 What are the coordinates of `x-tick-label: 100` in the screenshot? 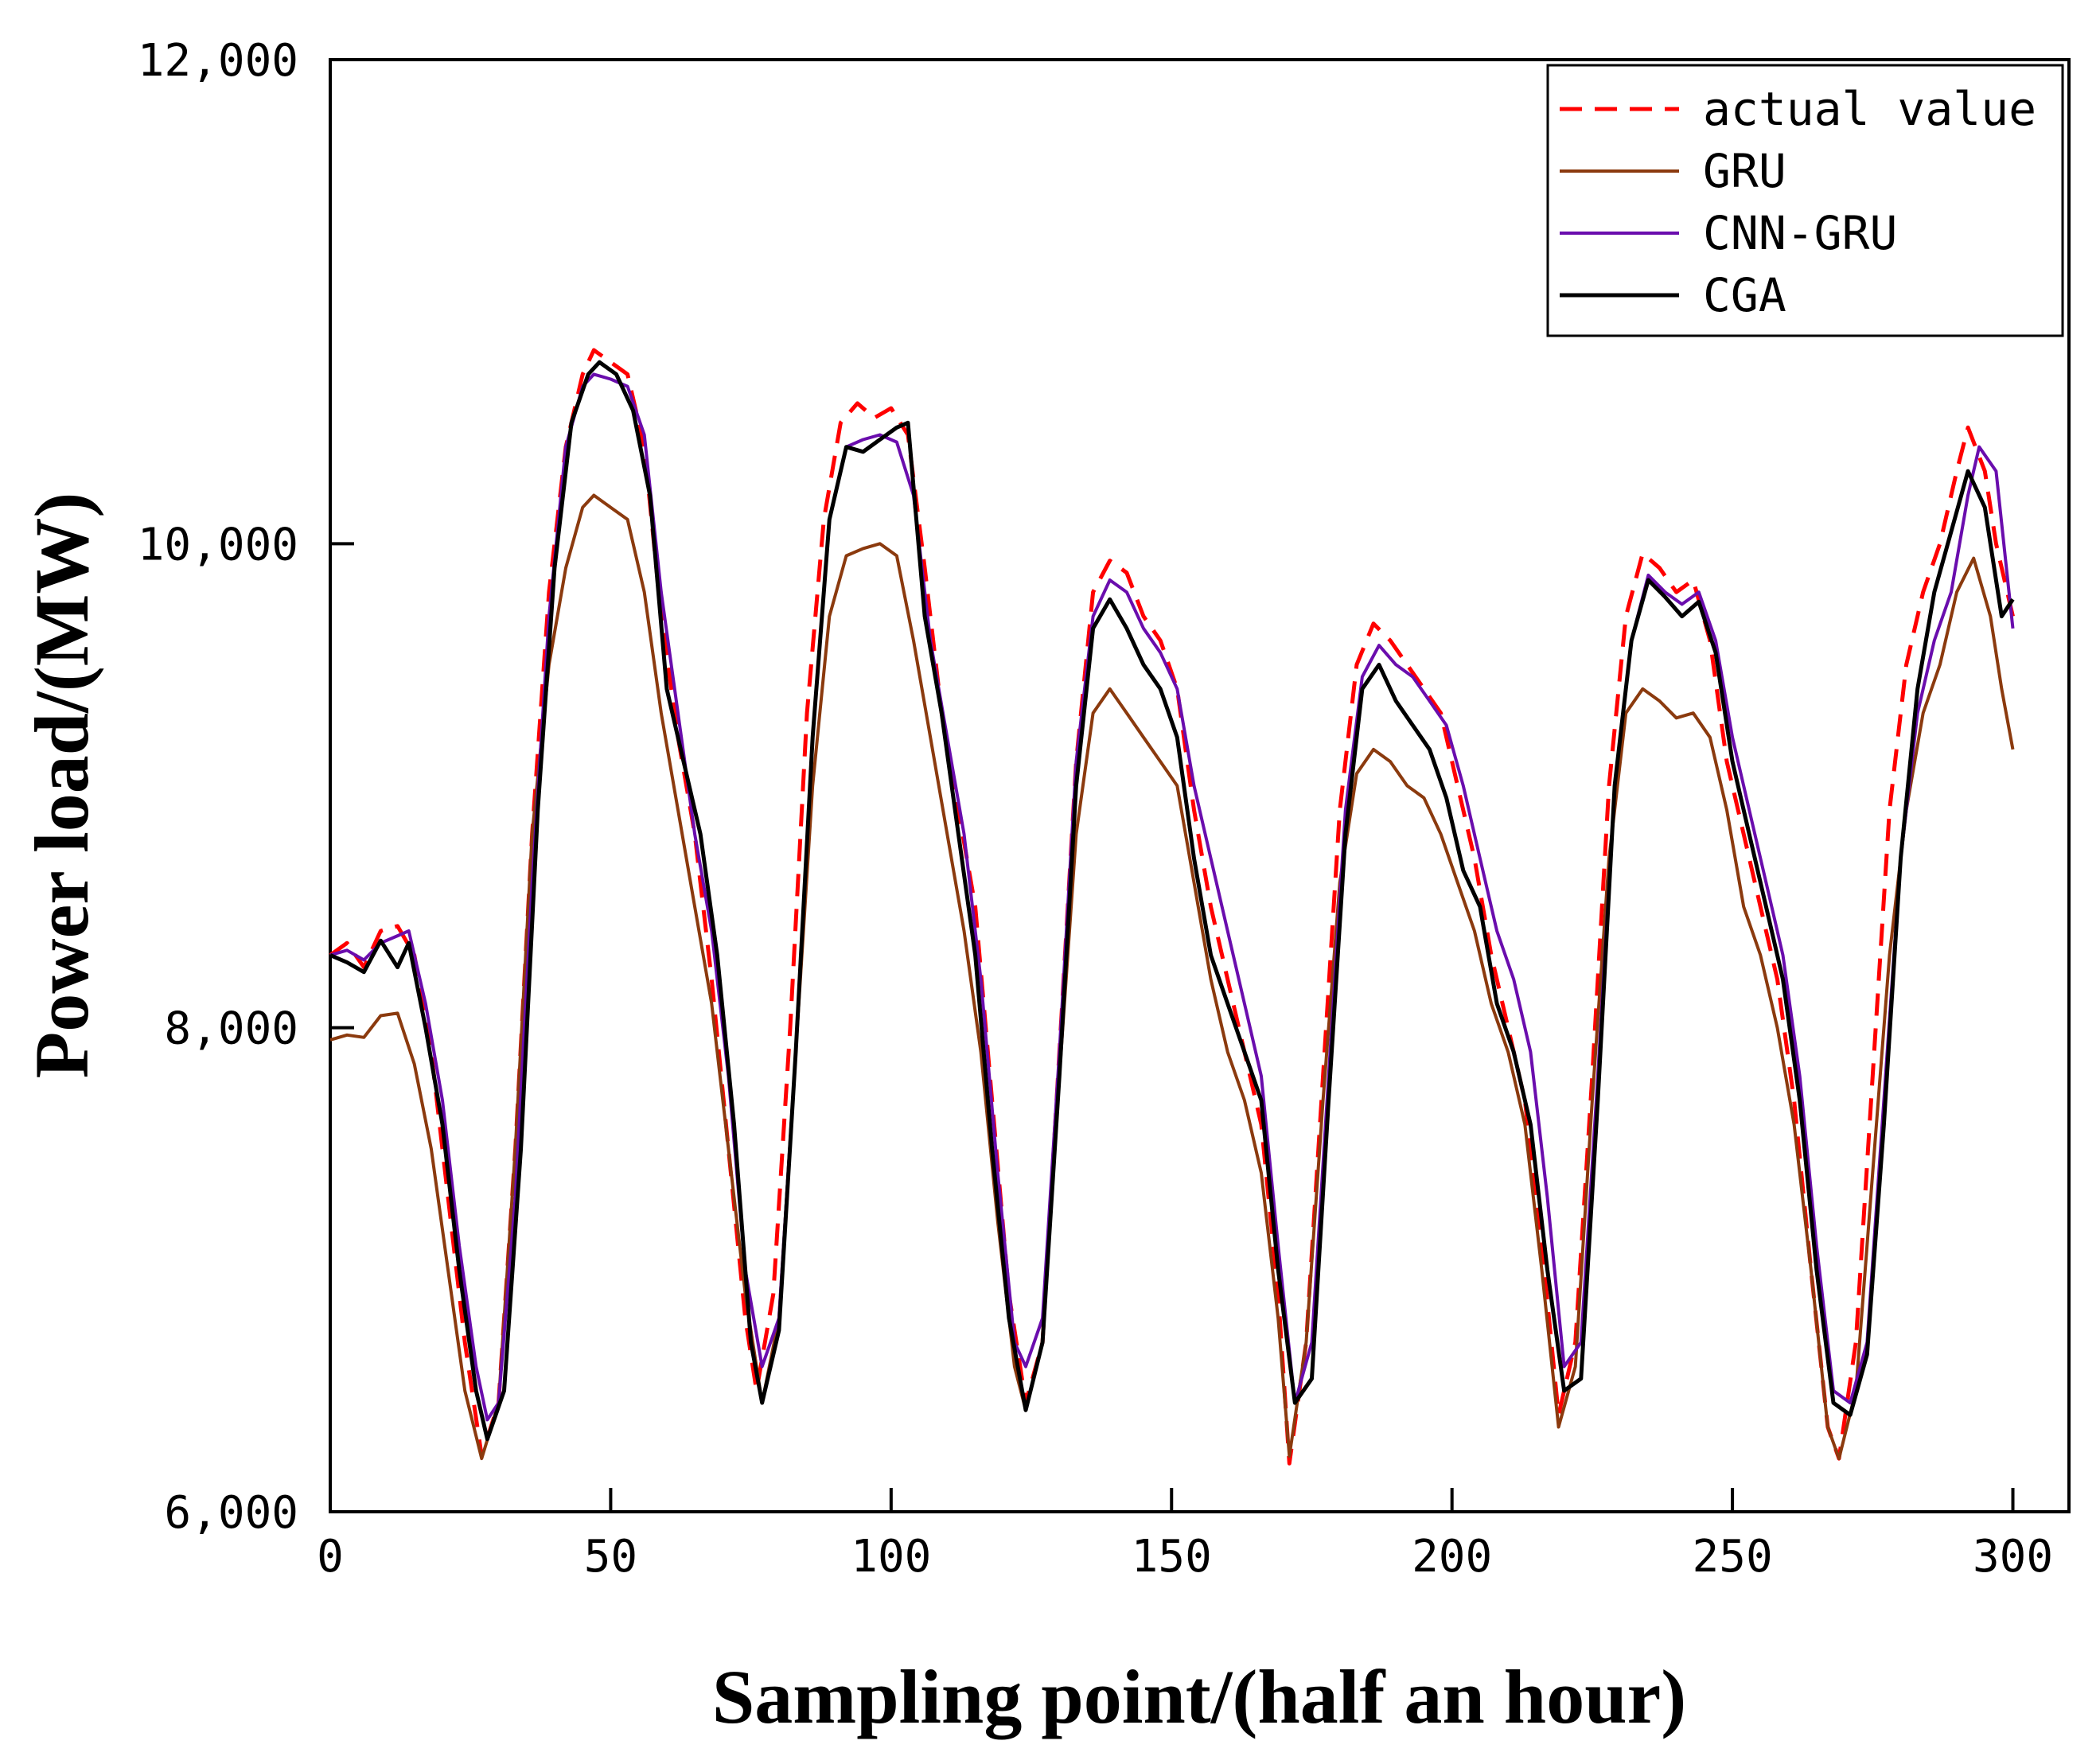 It's located at (891, 1557).